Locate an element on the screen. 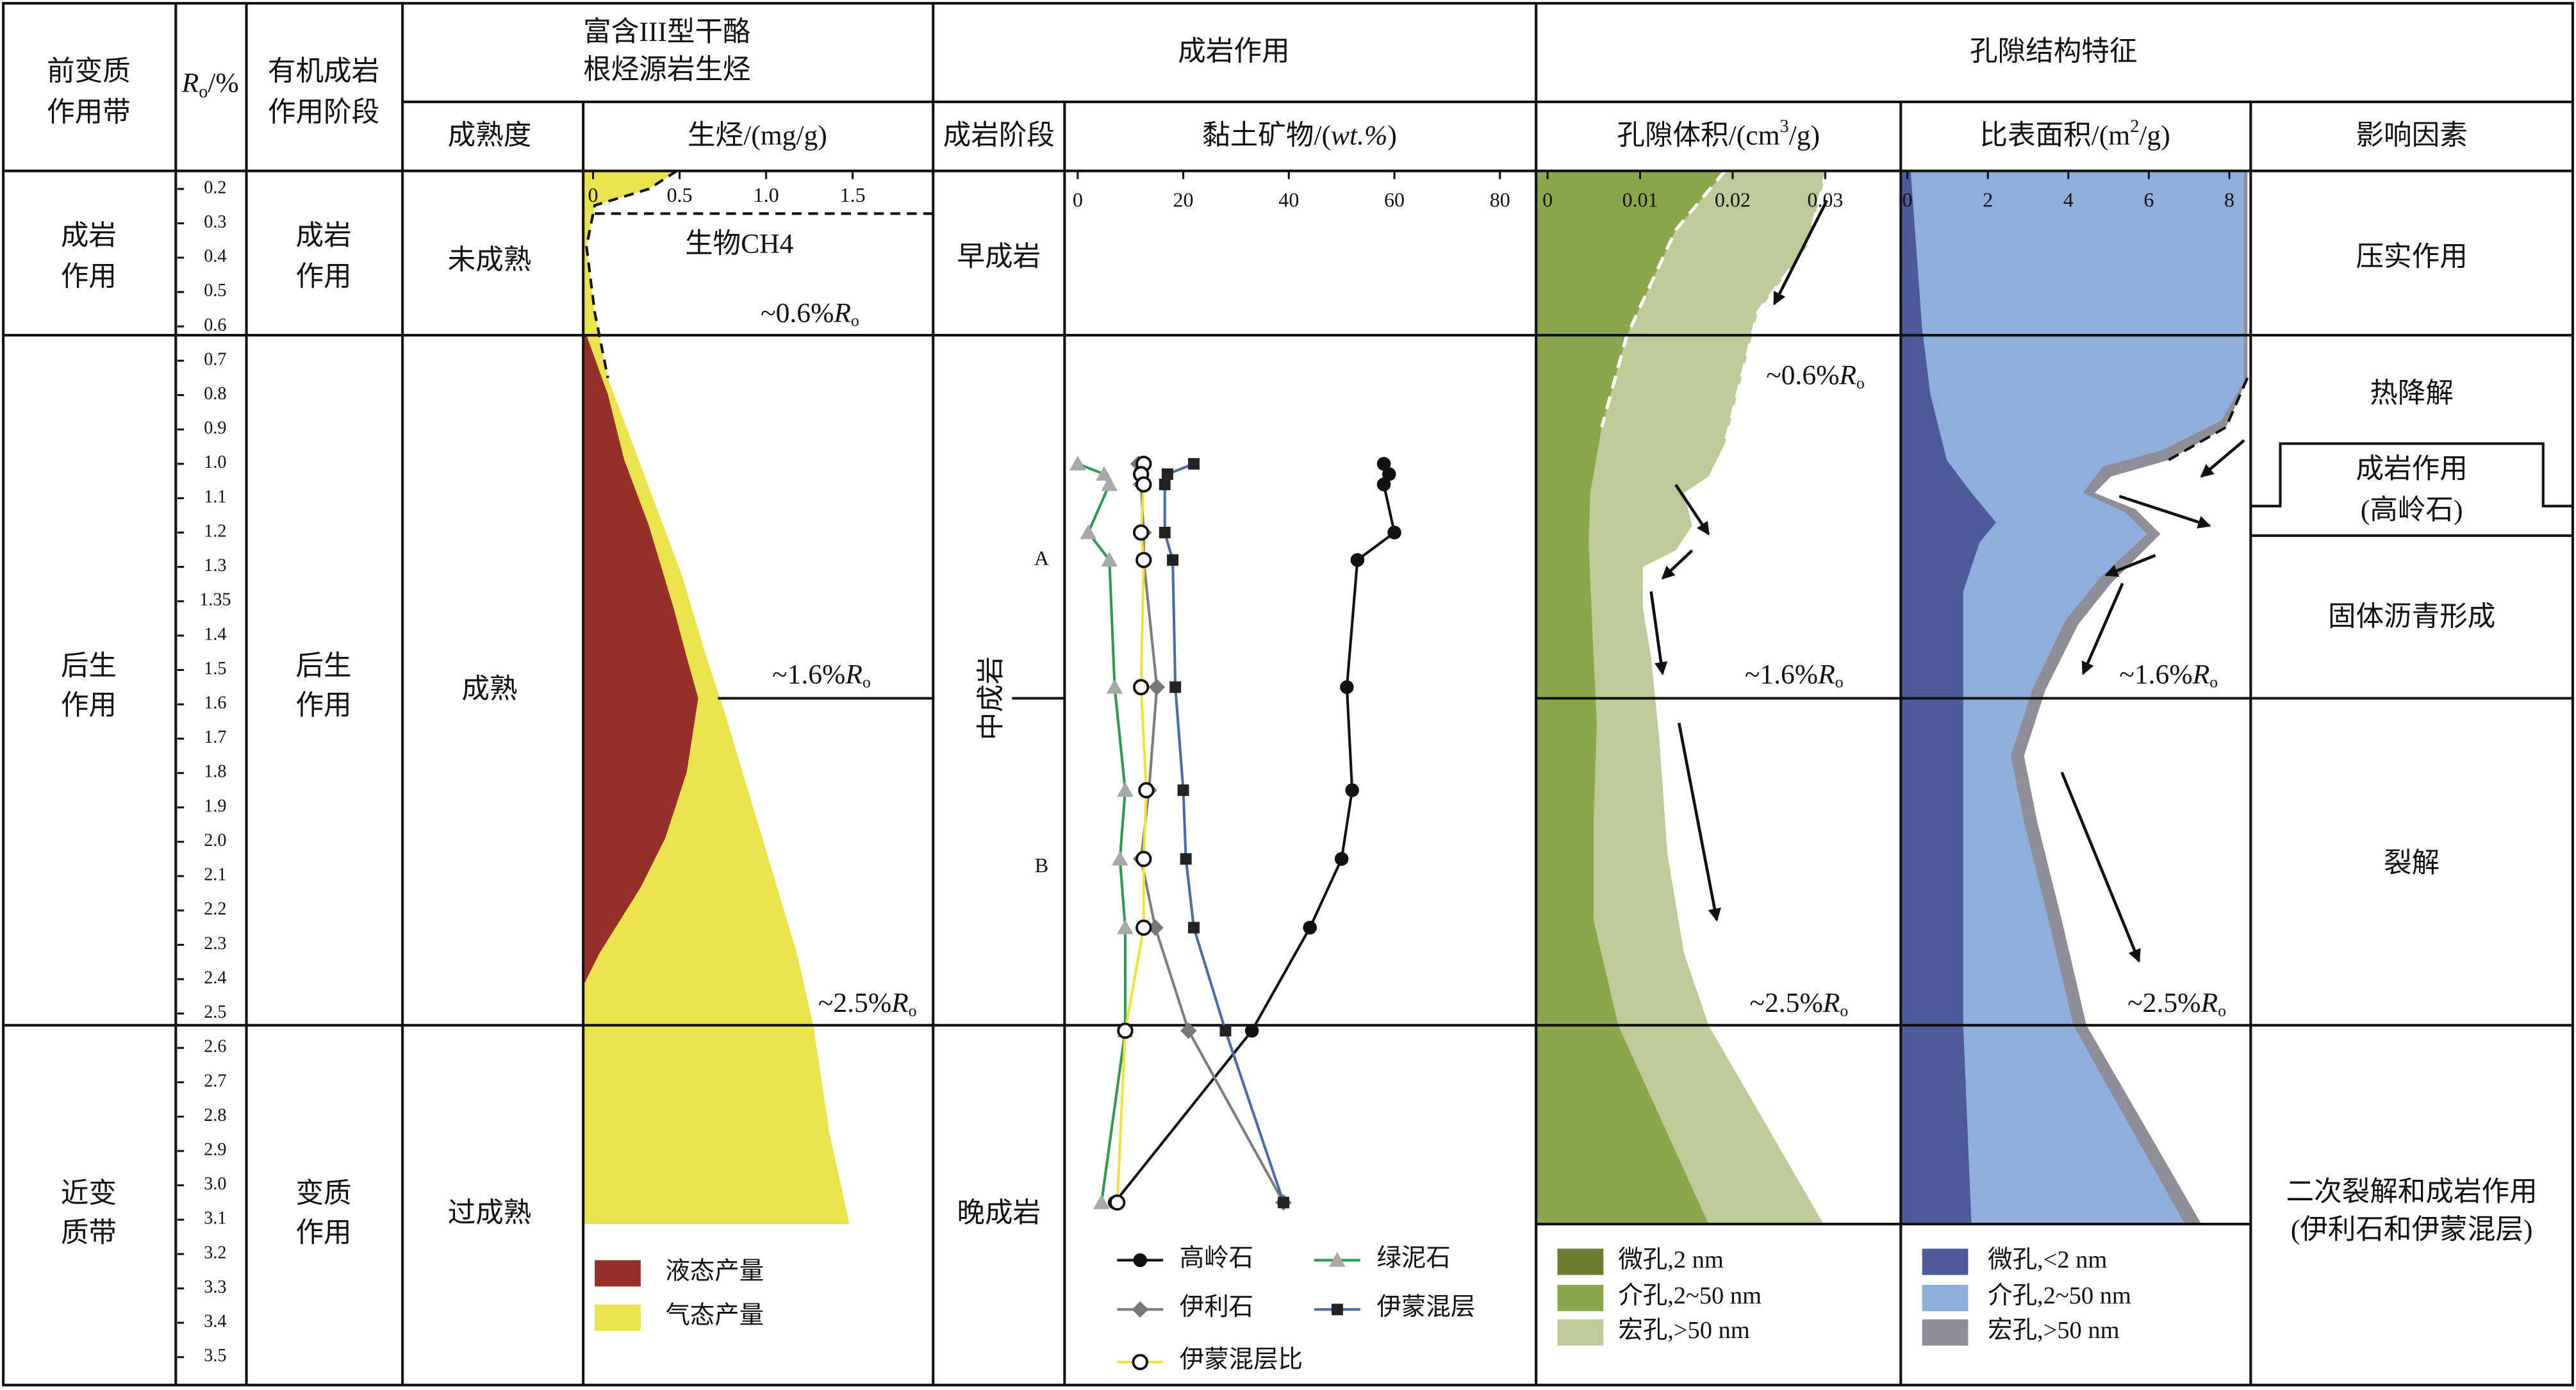 This screenshot has height=1390, width=2576. legend-label: 气态产量 is located at coordinates (714, 1315).